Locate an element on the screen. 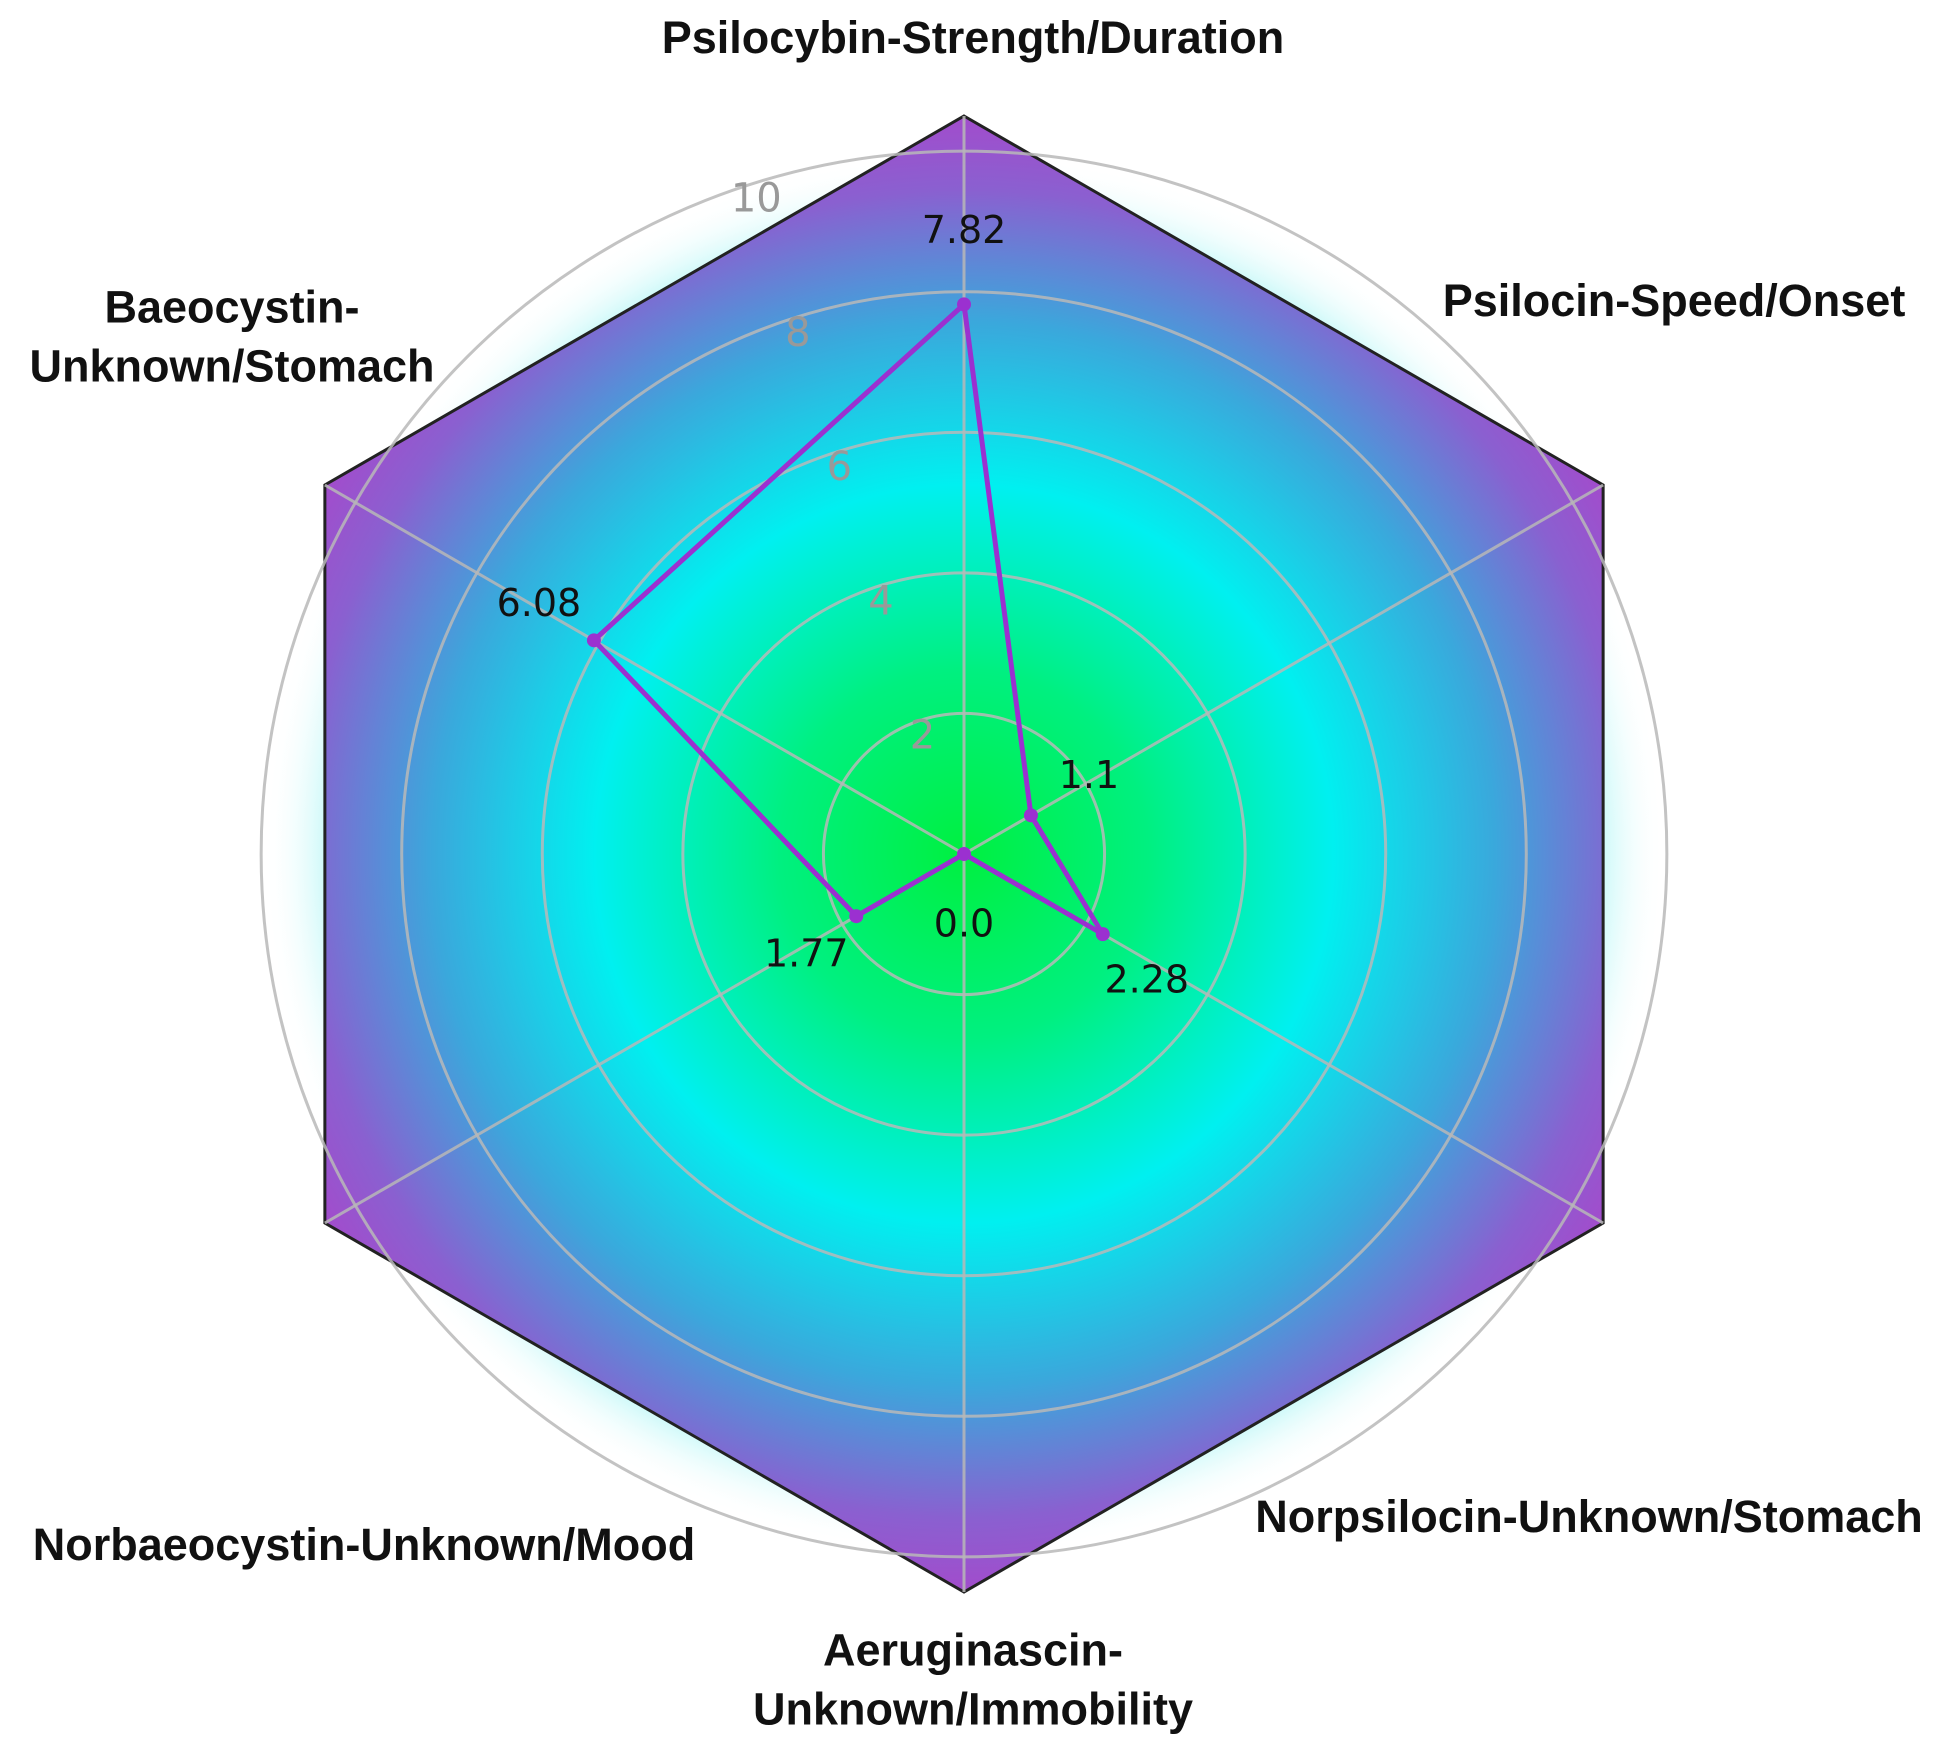 The image size is (1959, 1739). data-label: 1.77 is located at coordinates (806, 954).